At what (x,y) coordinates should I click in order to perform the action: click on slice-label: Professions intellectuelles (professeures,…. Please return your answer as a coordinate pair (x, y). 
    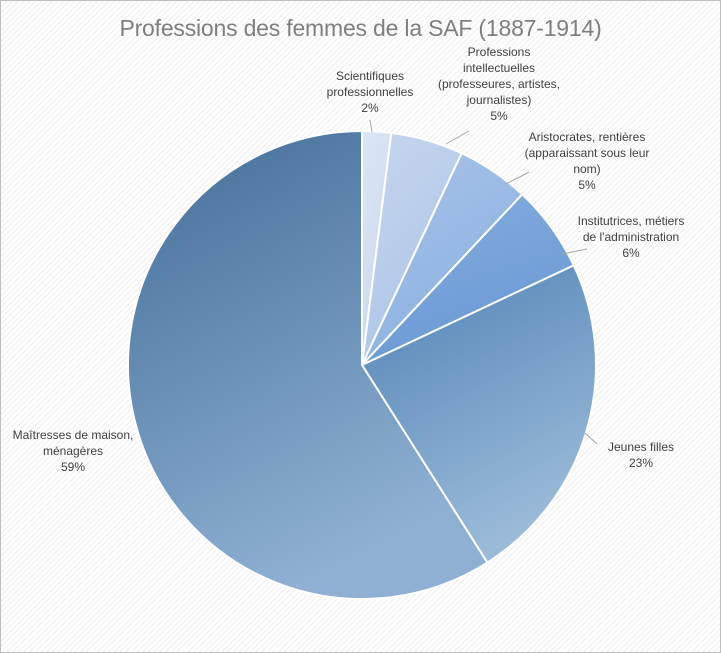
    Looking at the image, I should click on (499, 84).